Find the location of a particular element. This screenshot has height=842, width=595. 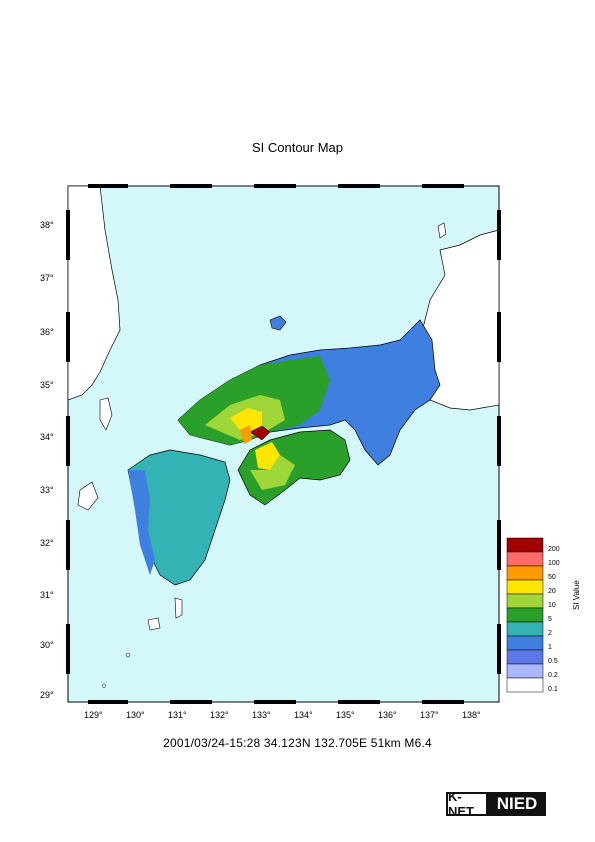

legend-label: 200 is located at coordinates (554, 549).